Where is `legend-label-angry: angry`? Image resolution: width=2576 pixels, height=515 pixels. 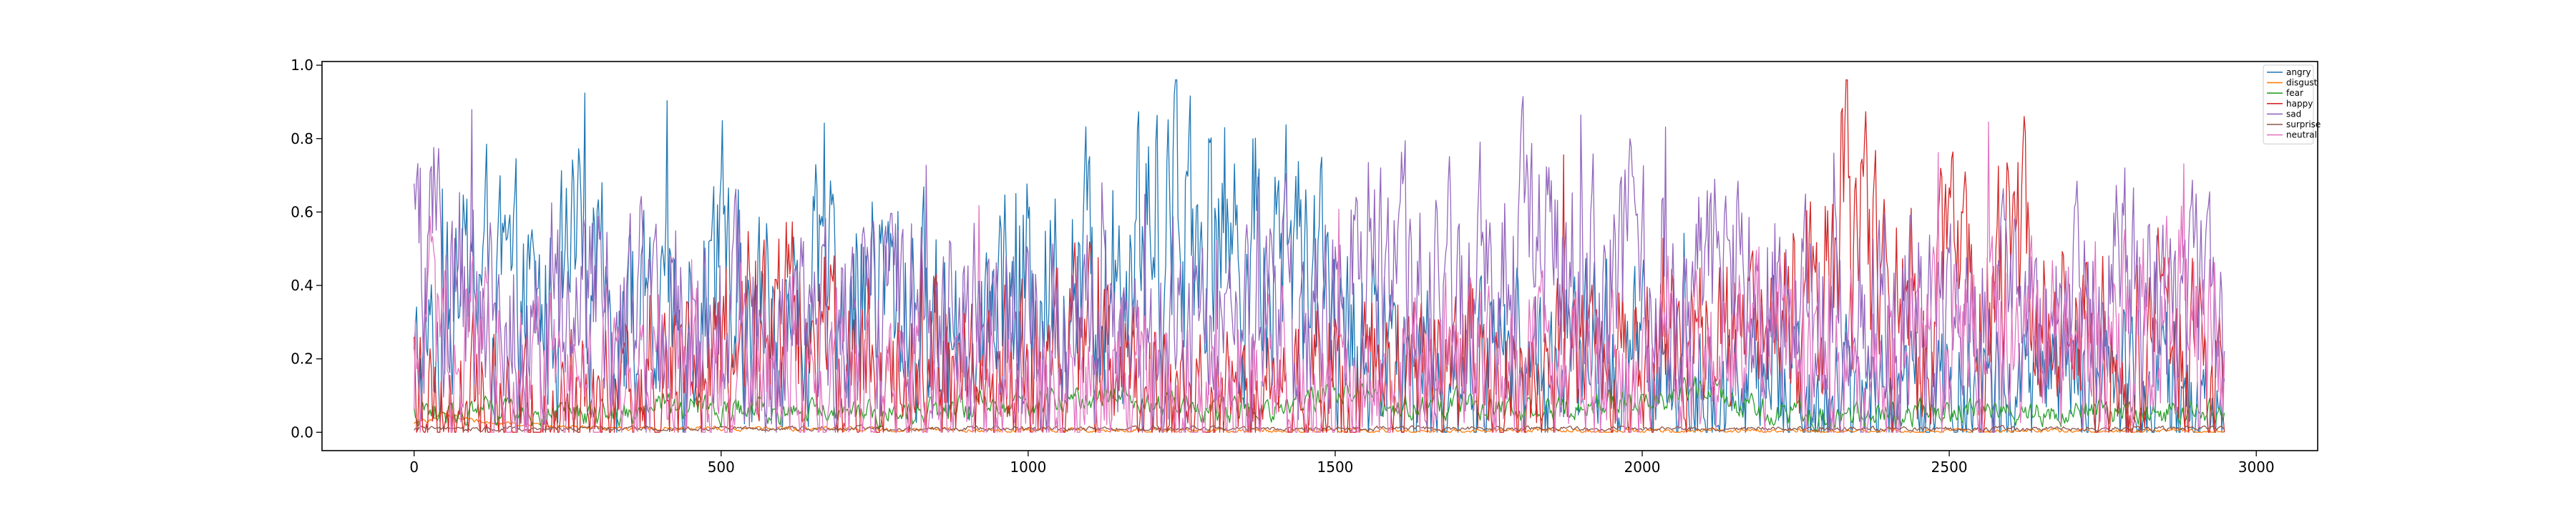 legend-label-angry: angry is located at coordinates (2298, 72).